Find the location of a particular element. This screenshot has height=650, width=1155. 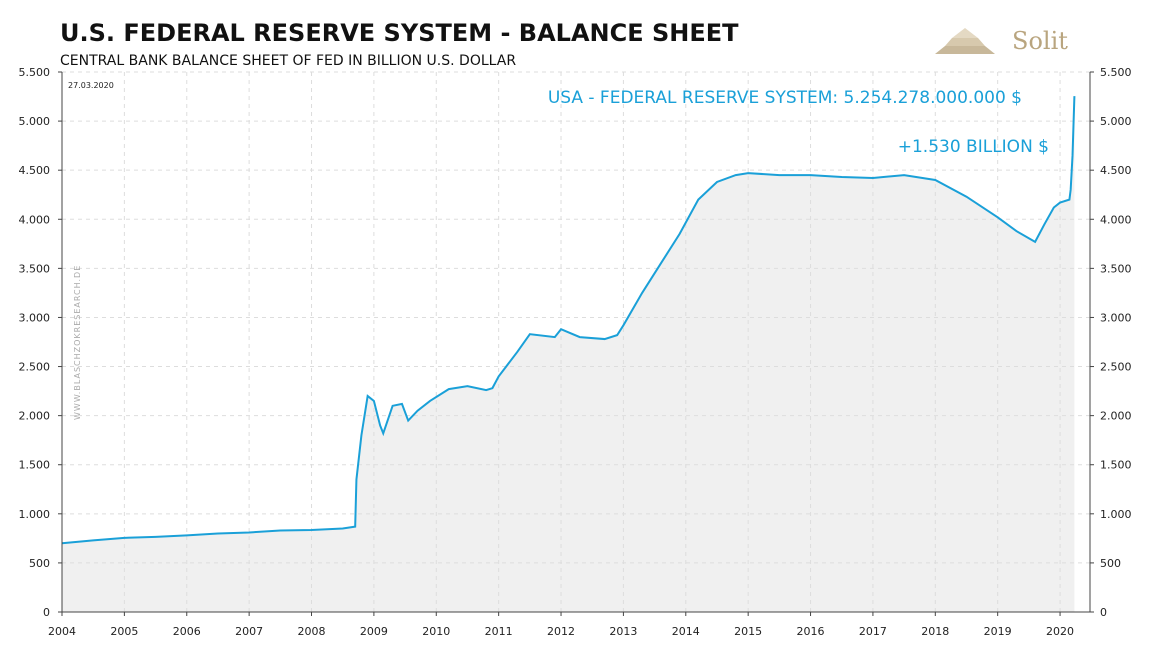

y-tick-label: 5.500 is located at coordinates (35, 72).